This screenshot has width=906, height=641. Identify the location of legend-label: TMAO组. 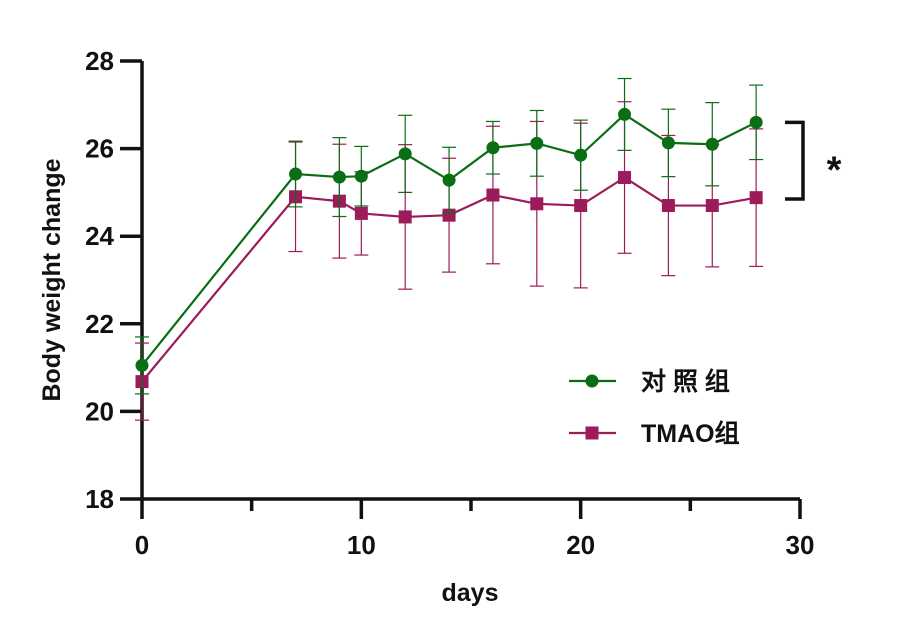
(690, 434).